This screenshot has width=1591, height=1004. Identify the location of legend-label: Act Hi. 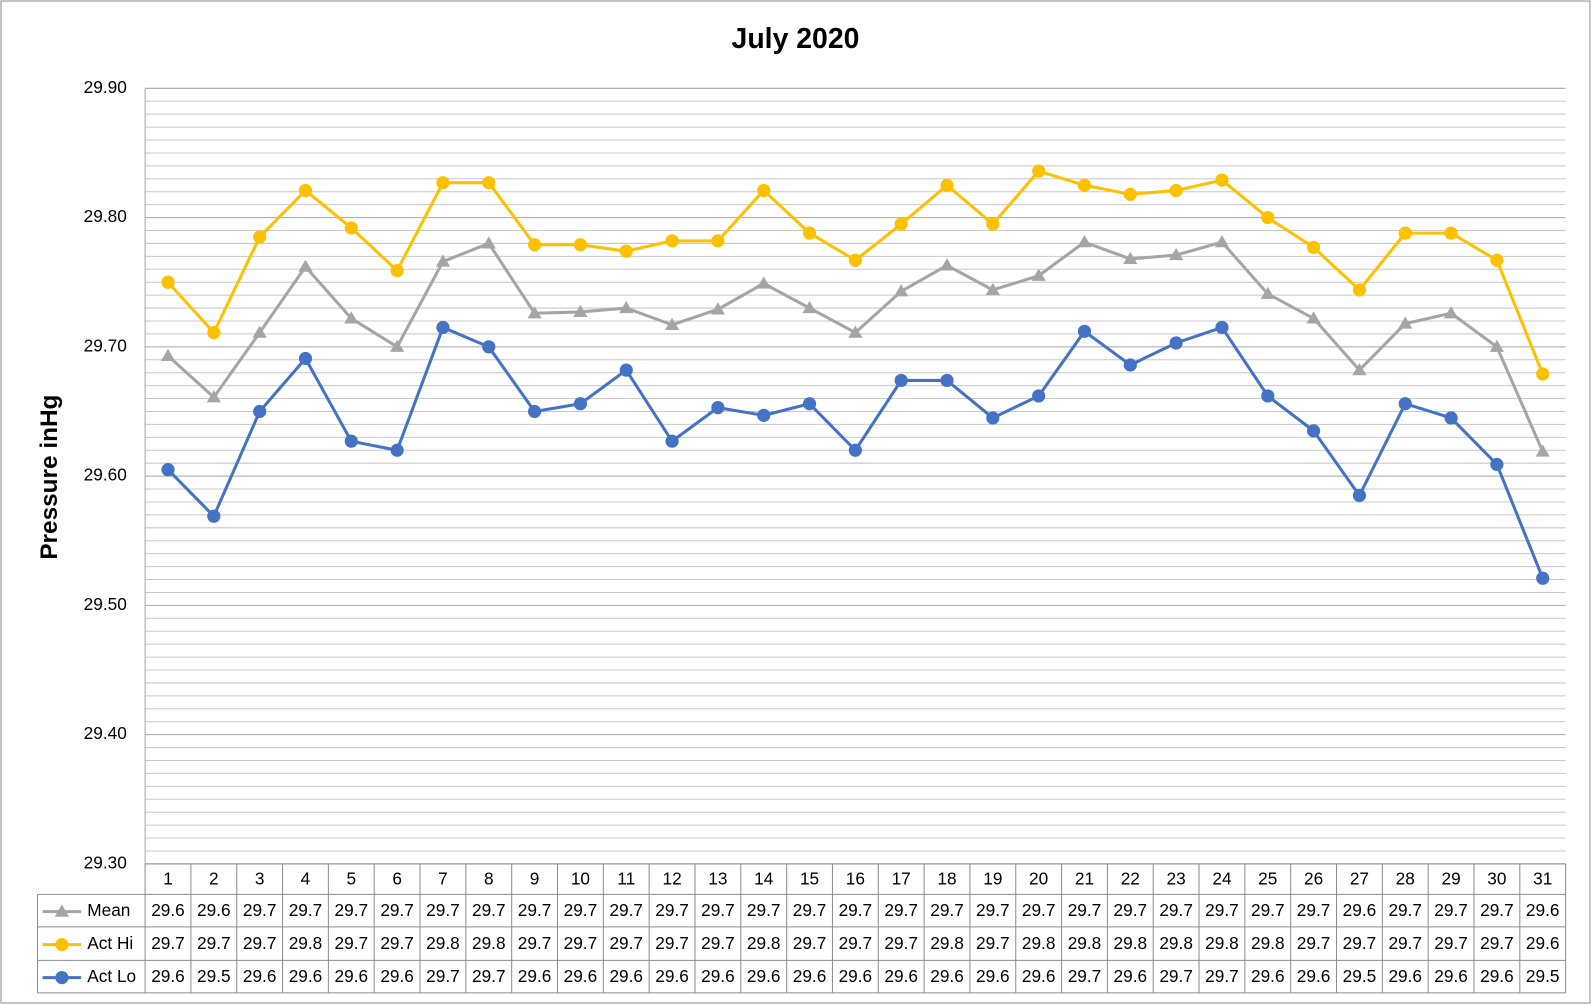
(110, 943).